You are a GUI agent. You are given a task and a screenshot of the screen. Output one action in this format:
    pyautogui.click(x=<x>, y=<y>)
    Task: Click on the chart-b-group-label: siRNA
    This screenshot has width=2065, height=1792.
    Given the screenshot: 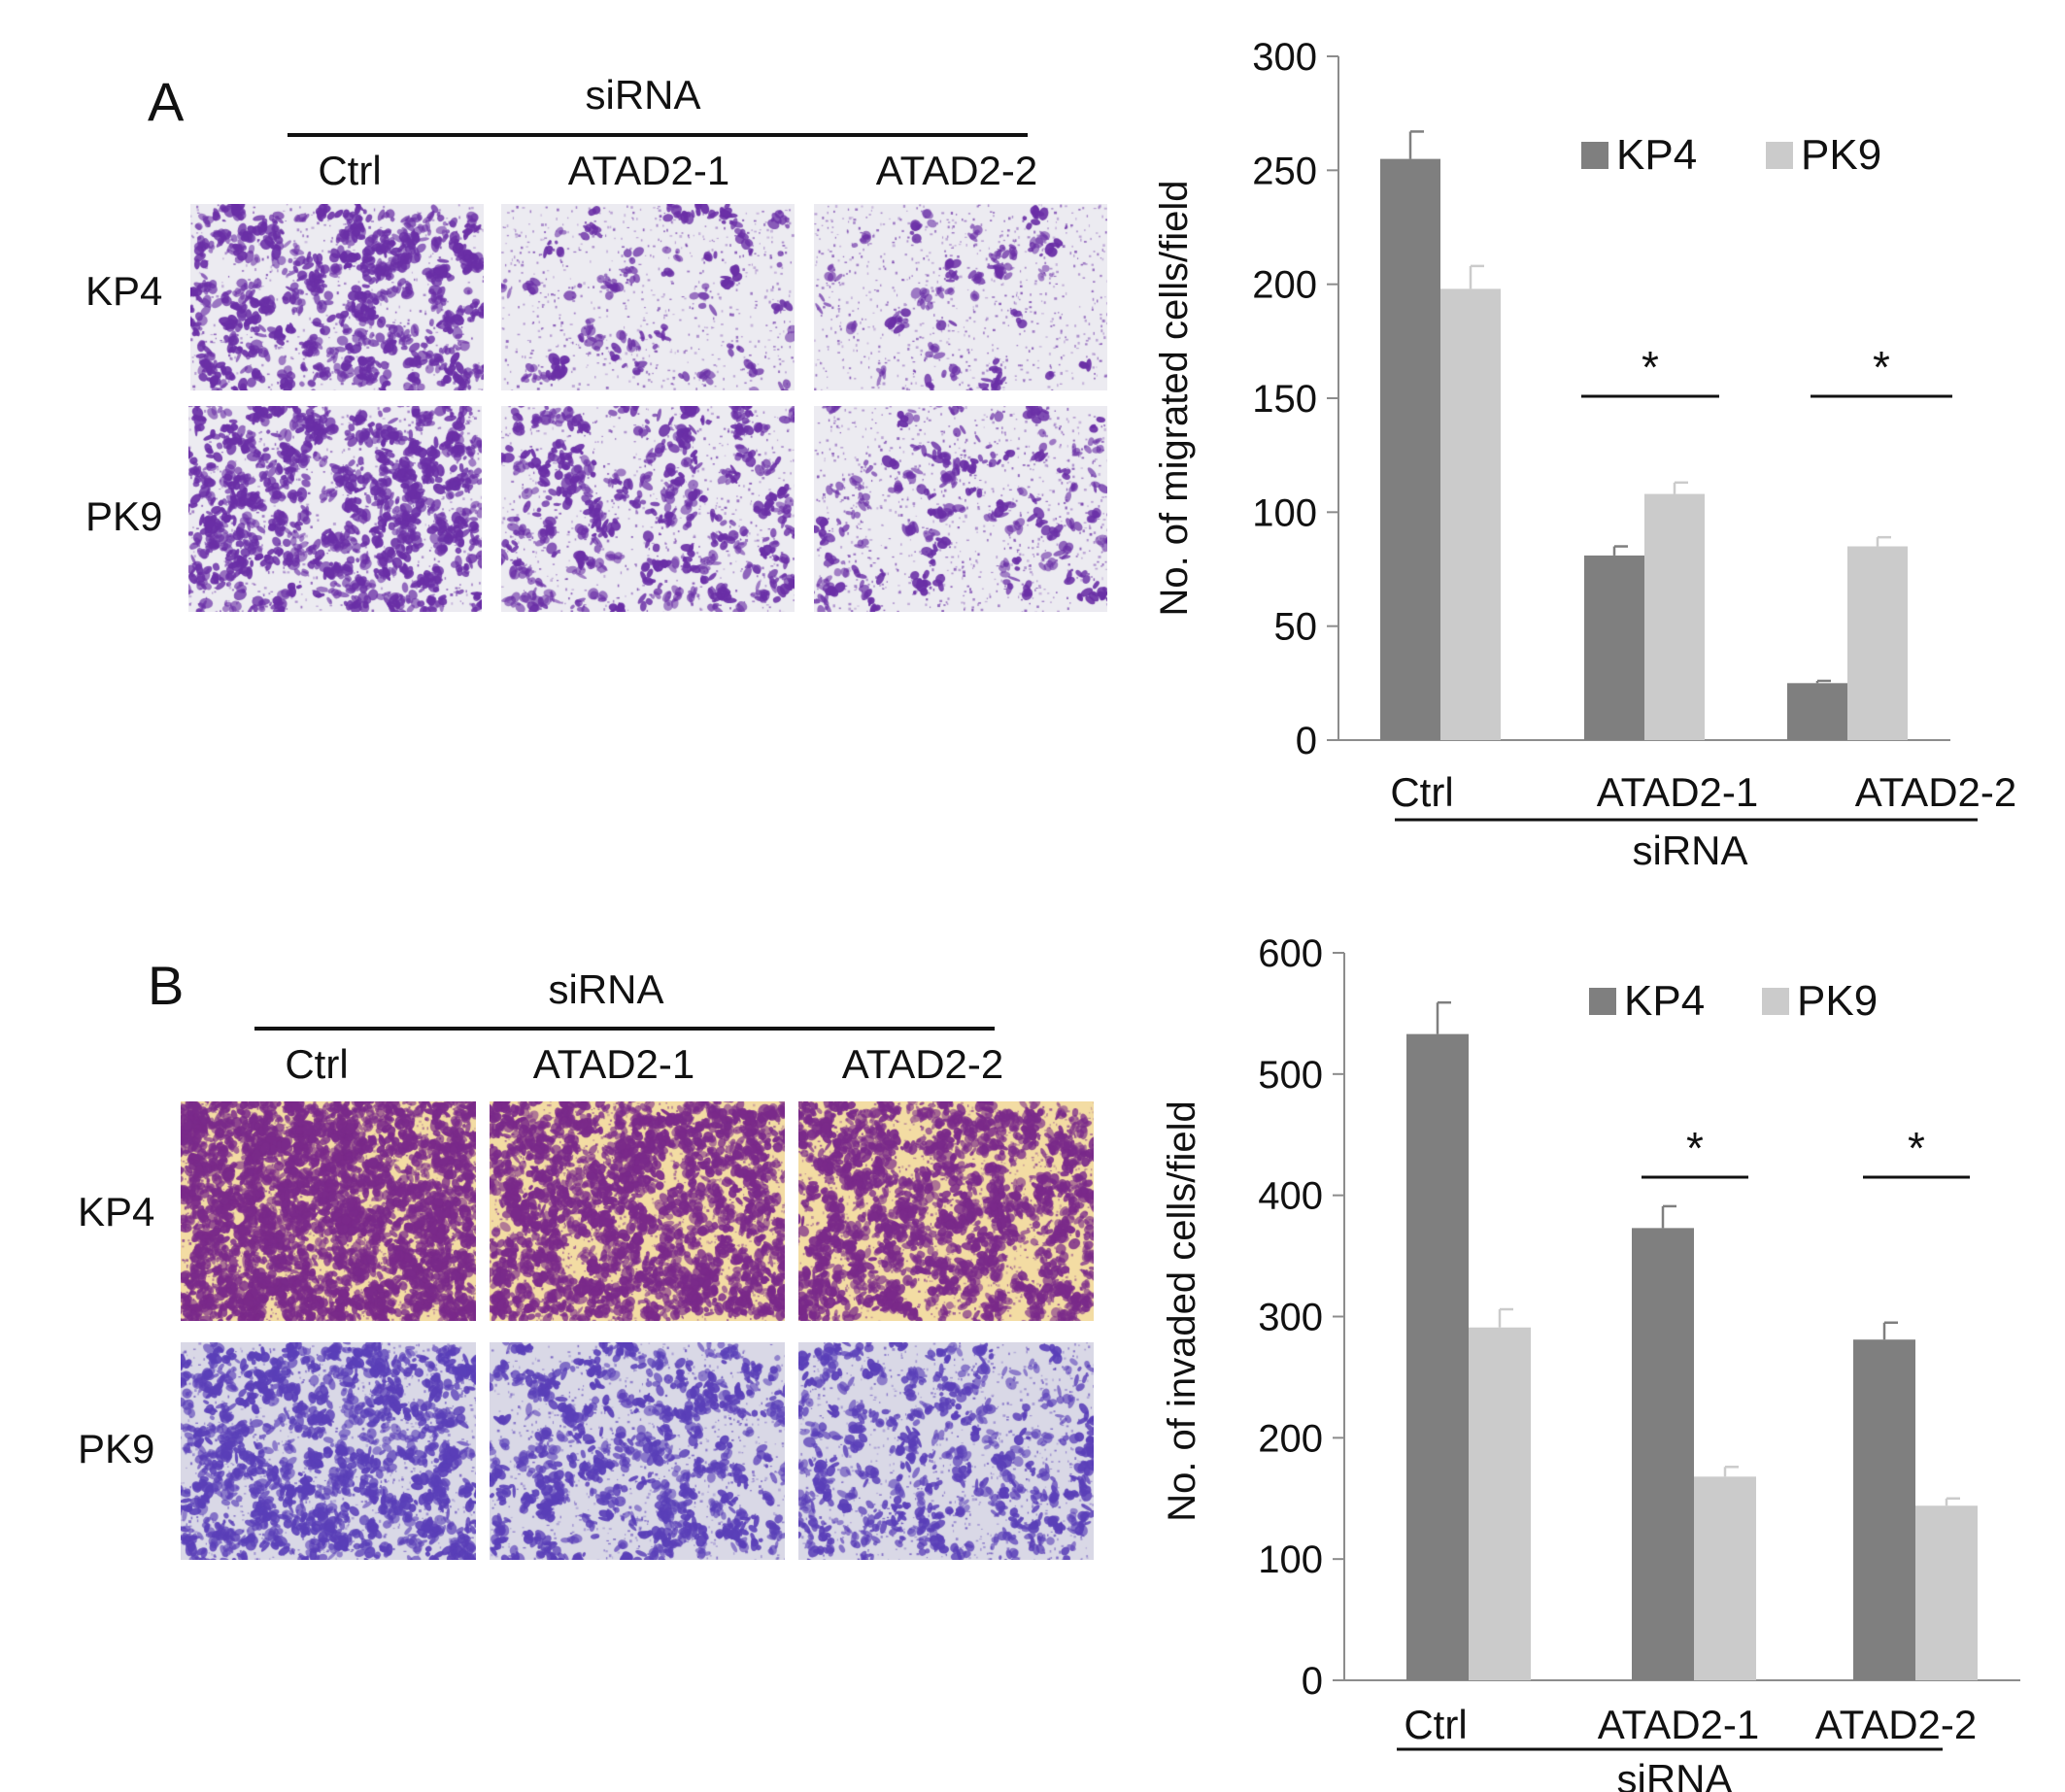 What is the action you would take?
    pyautogui.click(x=1674, y=1774)
    